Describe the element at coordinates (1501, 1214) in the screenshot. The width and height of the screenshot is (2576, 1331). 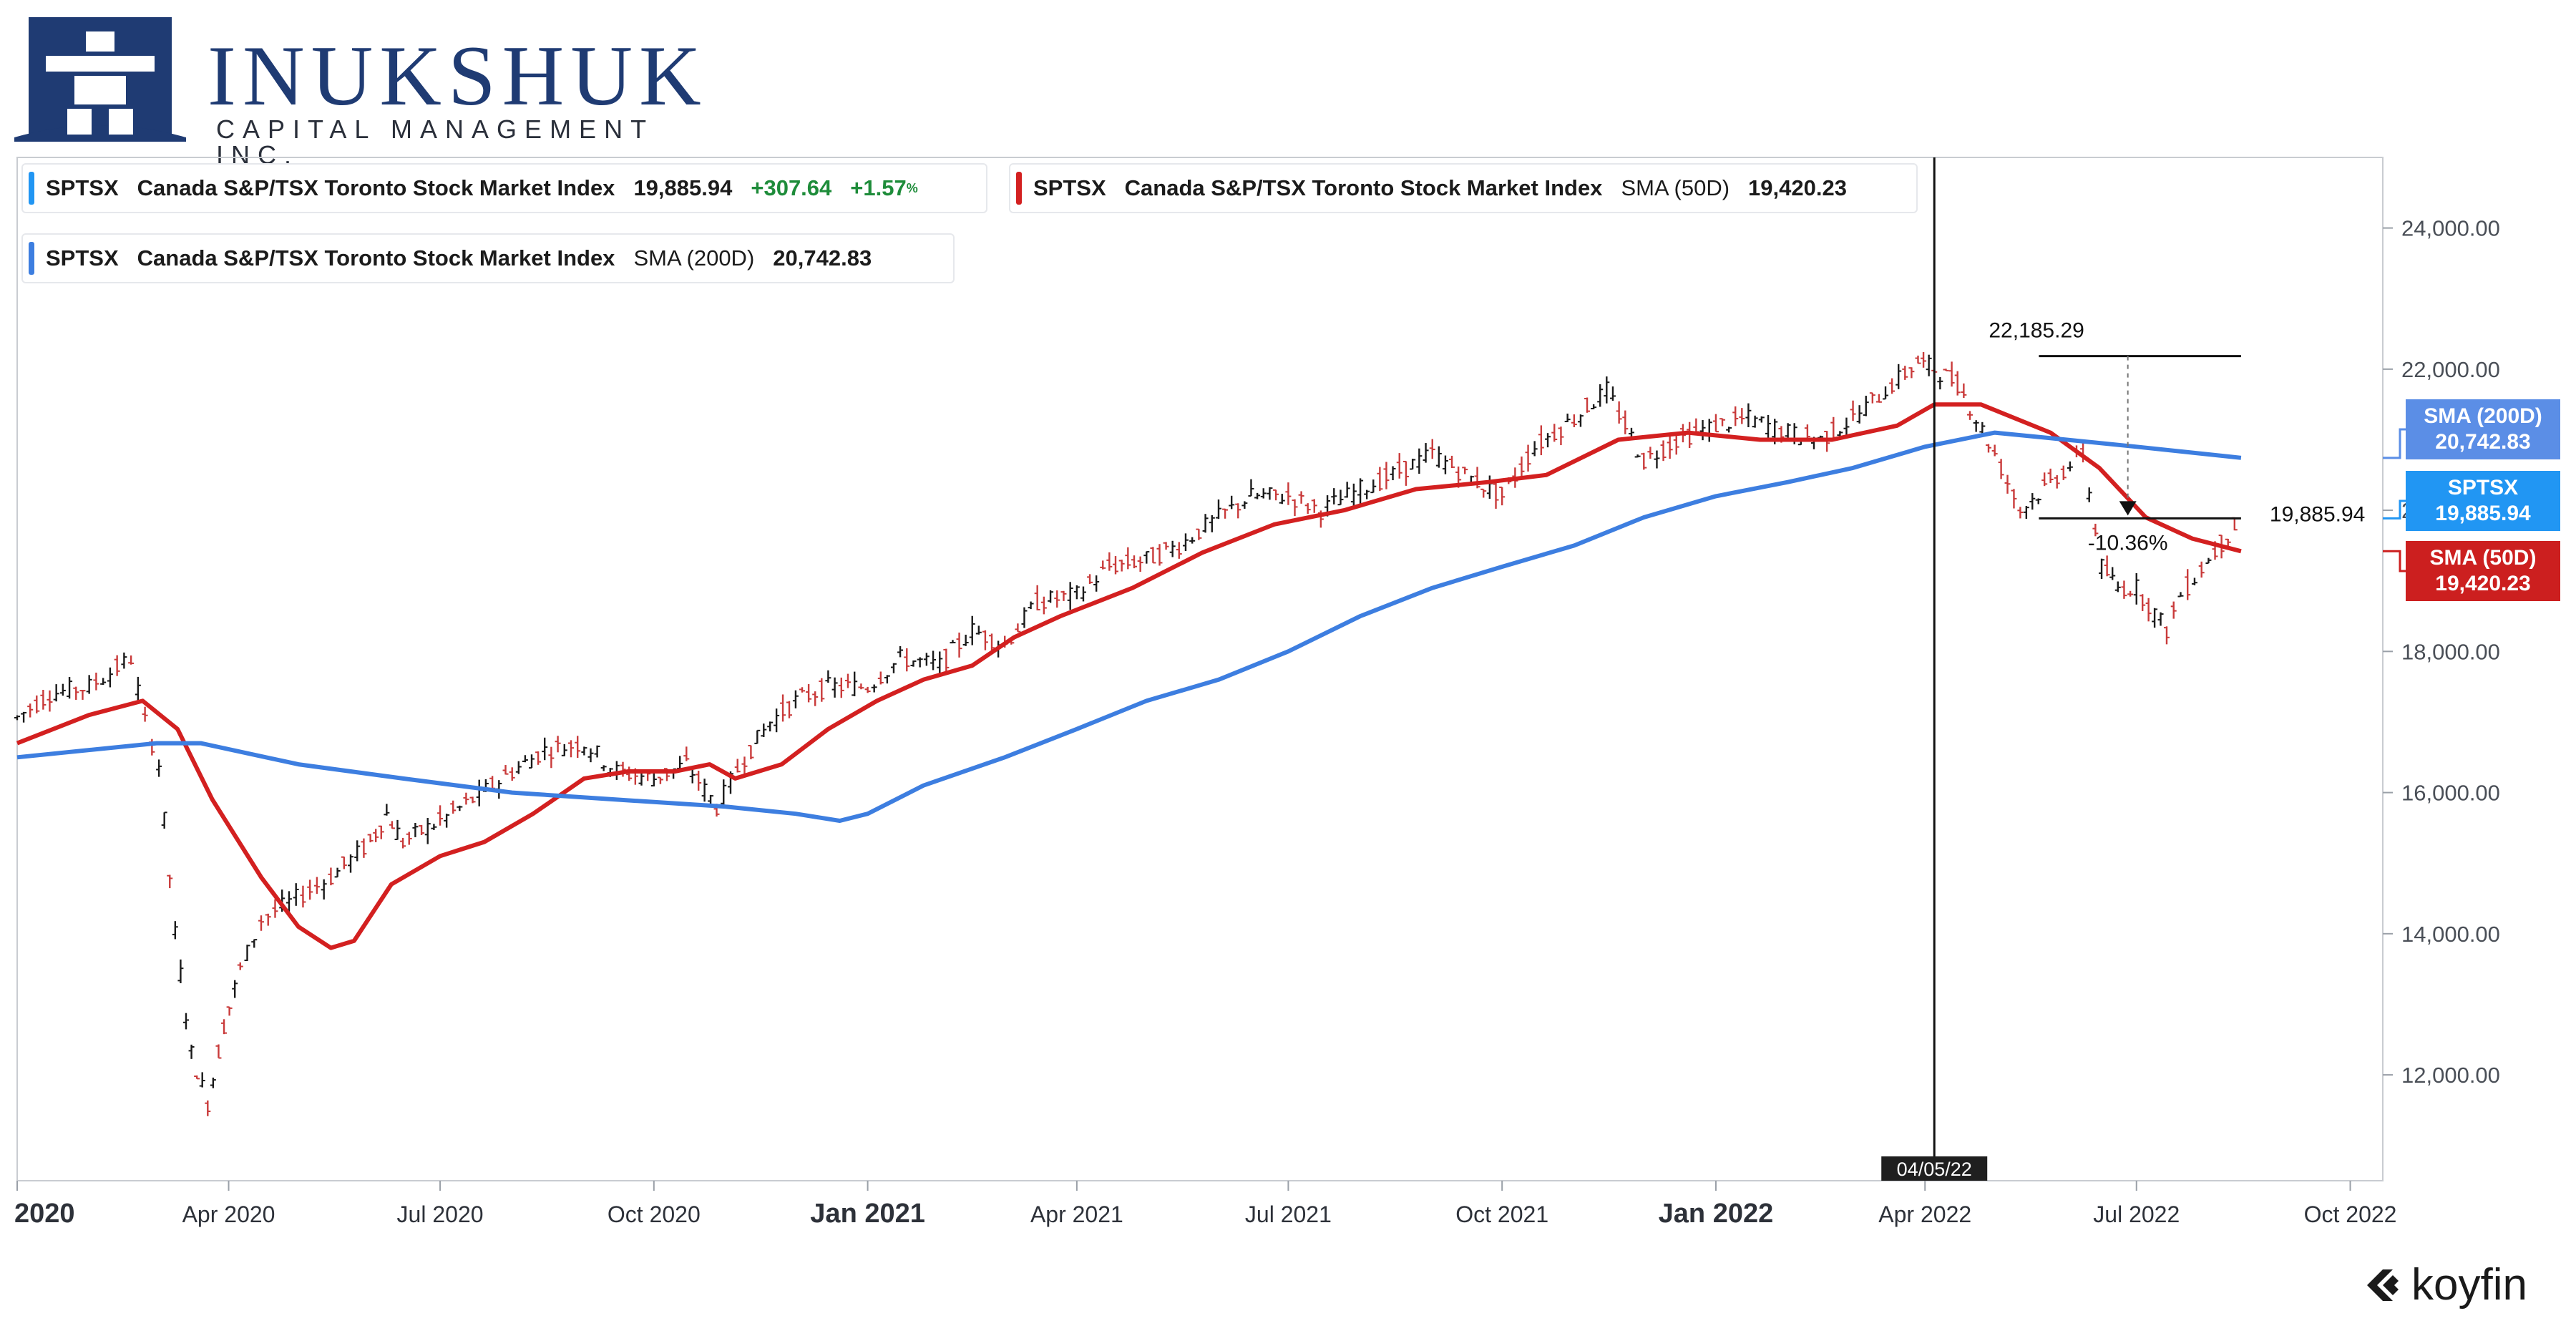
I see `x-tick-label: Oct 2021` at that location.